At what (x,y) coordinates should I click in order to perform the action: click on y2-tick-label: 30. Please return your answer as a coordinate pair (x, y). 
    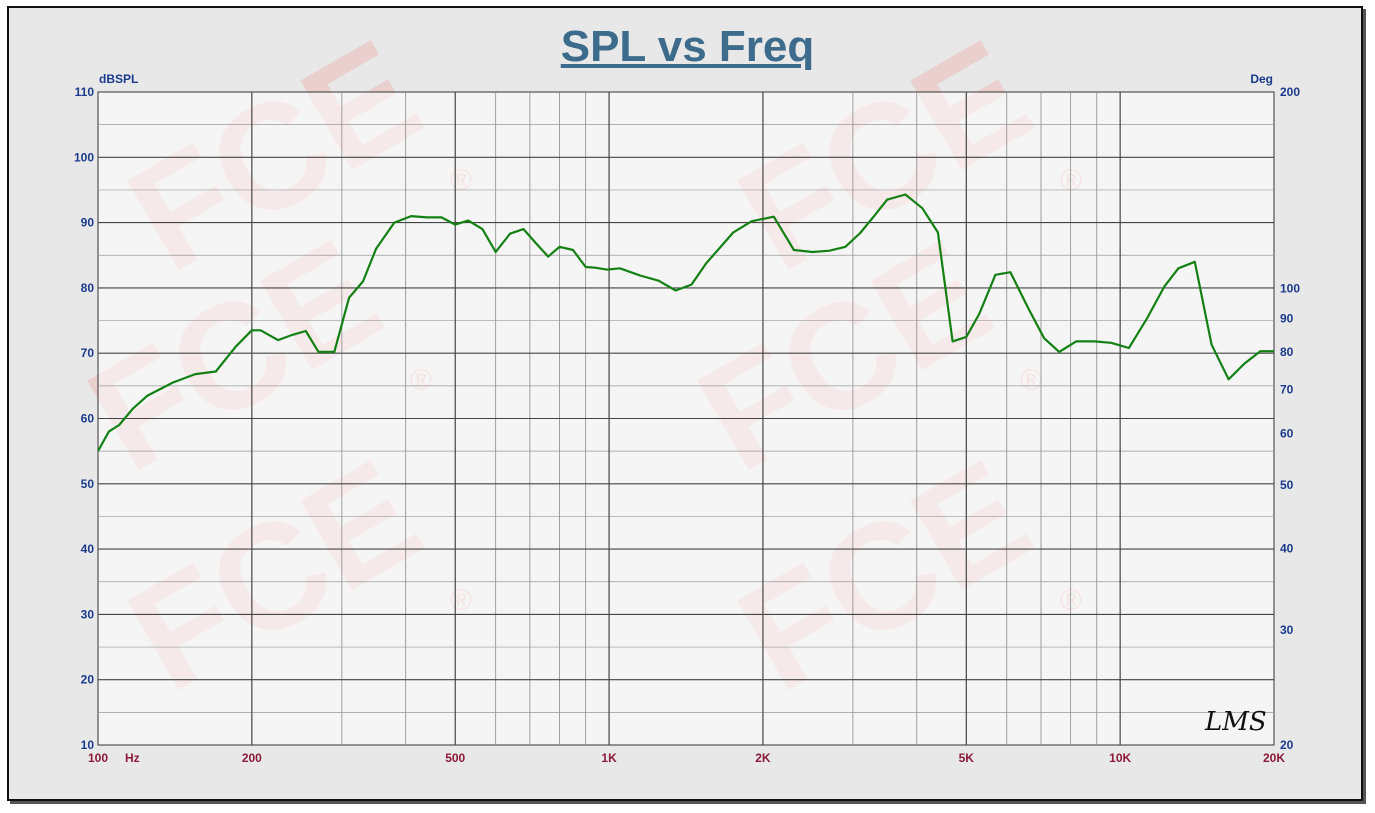
    Looking at the image, I should click on (1287, 630).